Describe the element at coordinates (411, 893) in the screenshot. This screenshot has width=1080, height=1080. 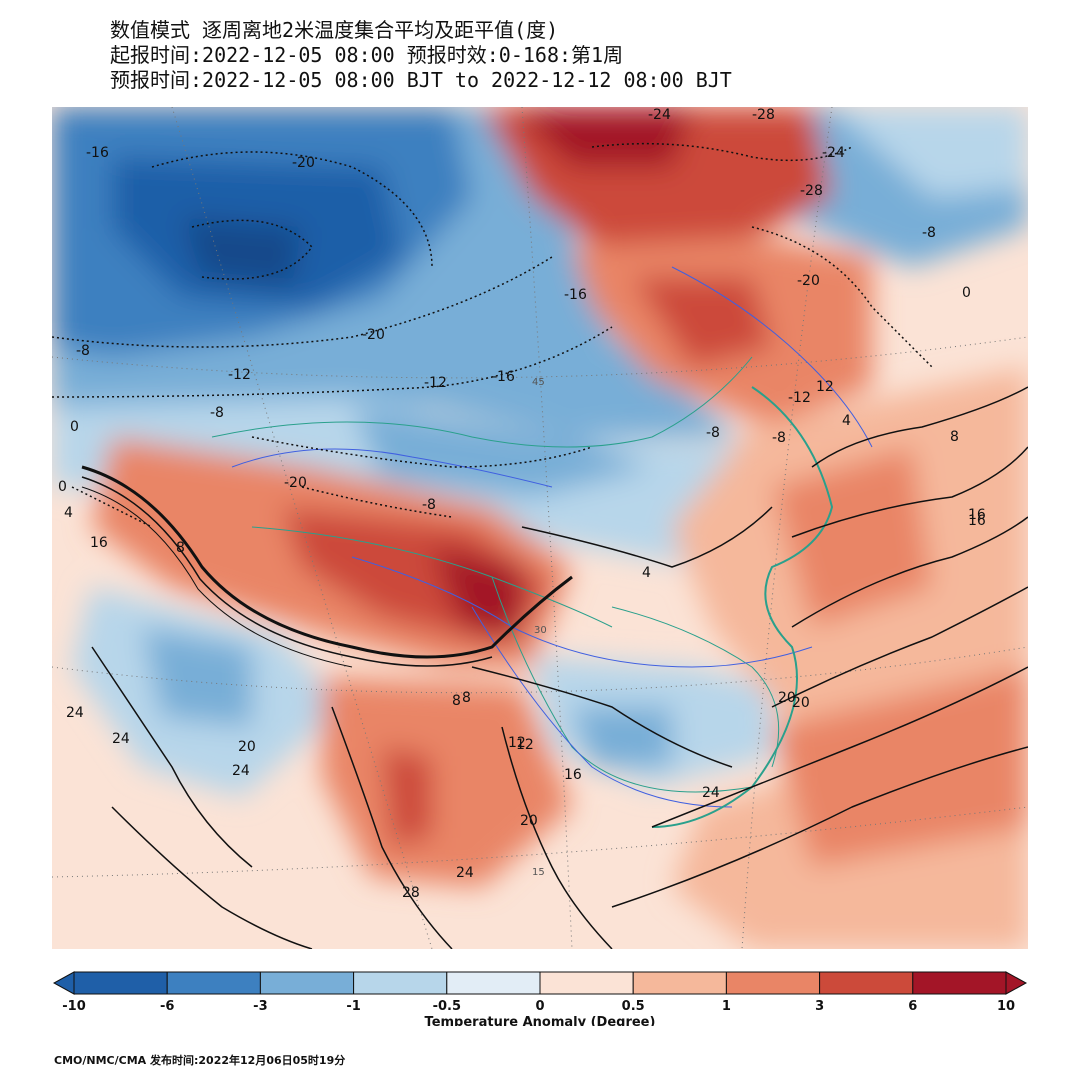
I see `contour-label: 28` at that location.